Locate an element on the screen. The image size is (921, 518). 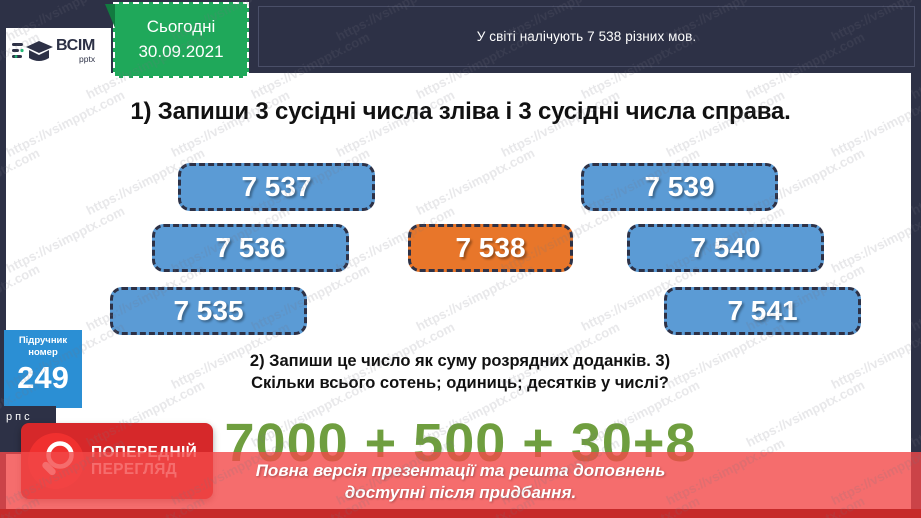
brand-name: ВСІМ is located at coordinates (76, 46).